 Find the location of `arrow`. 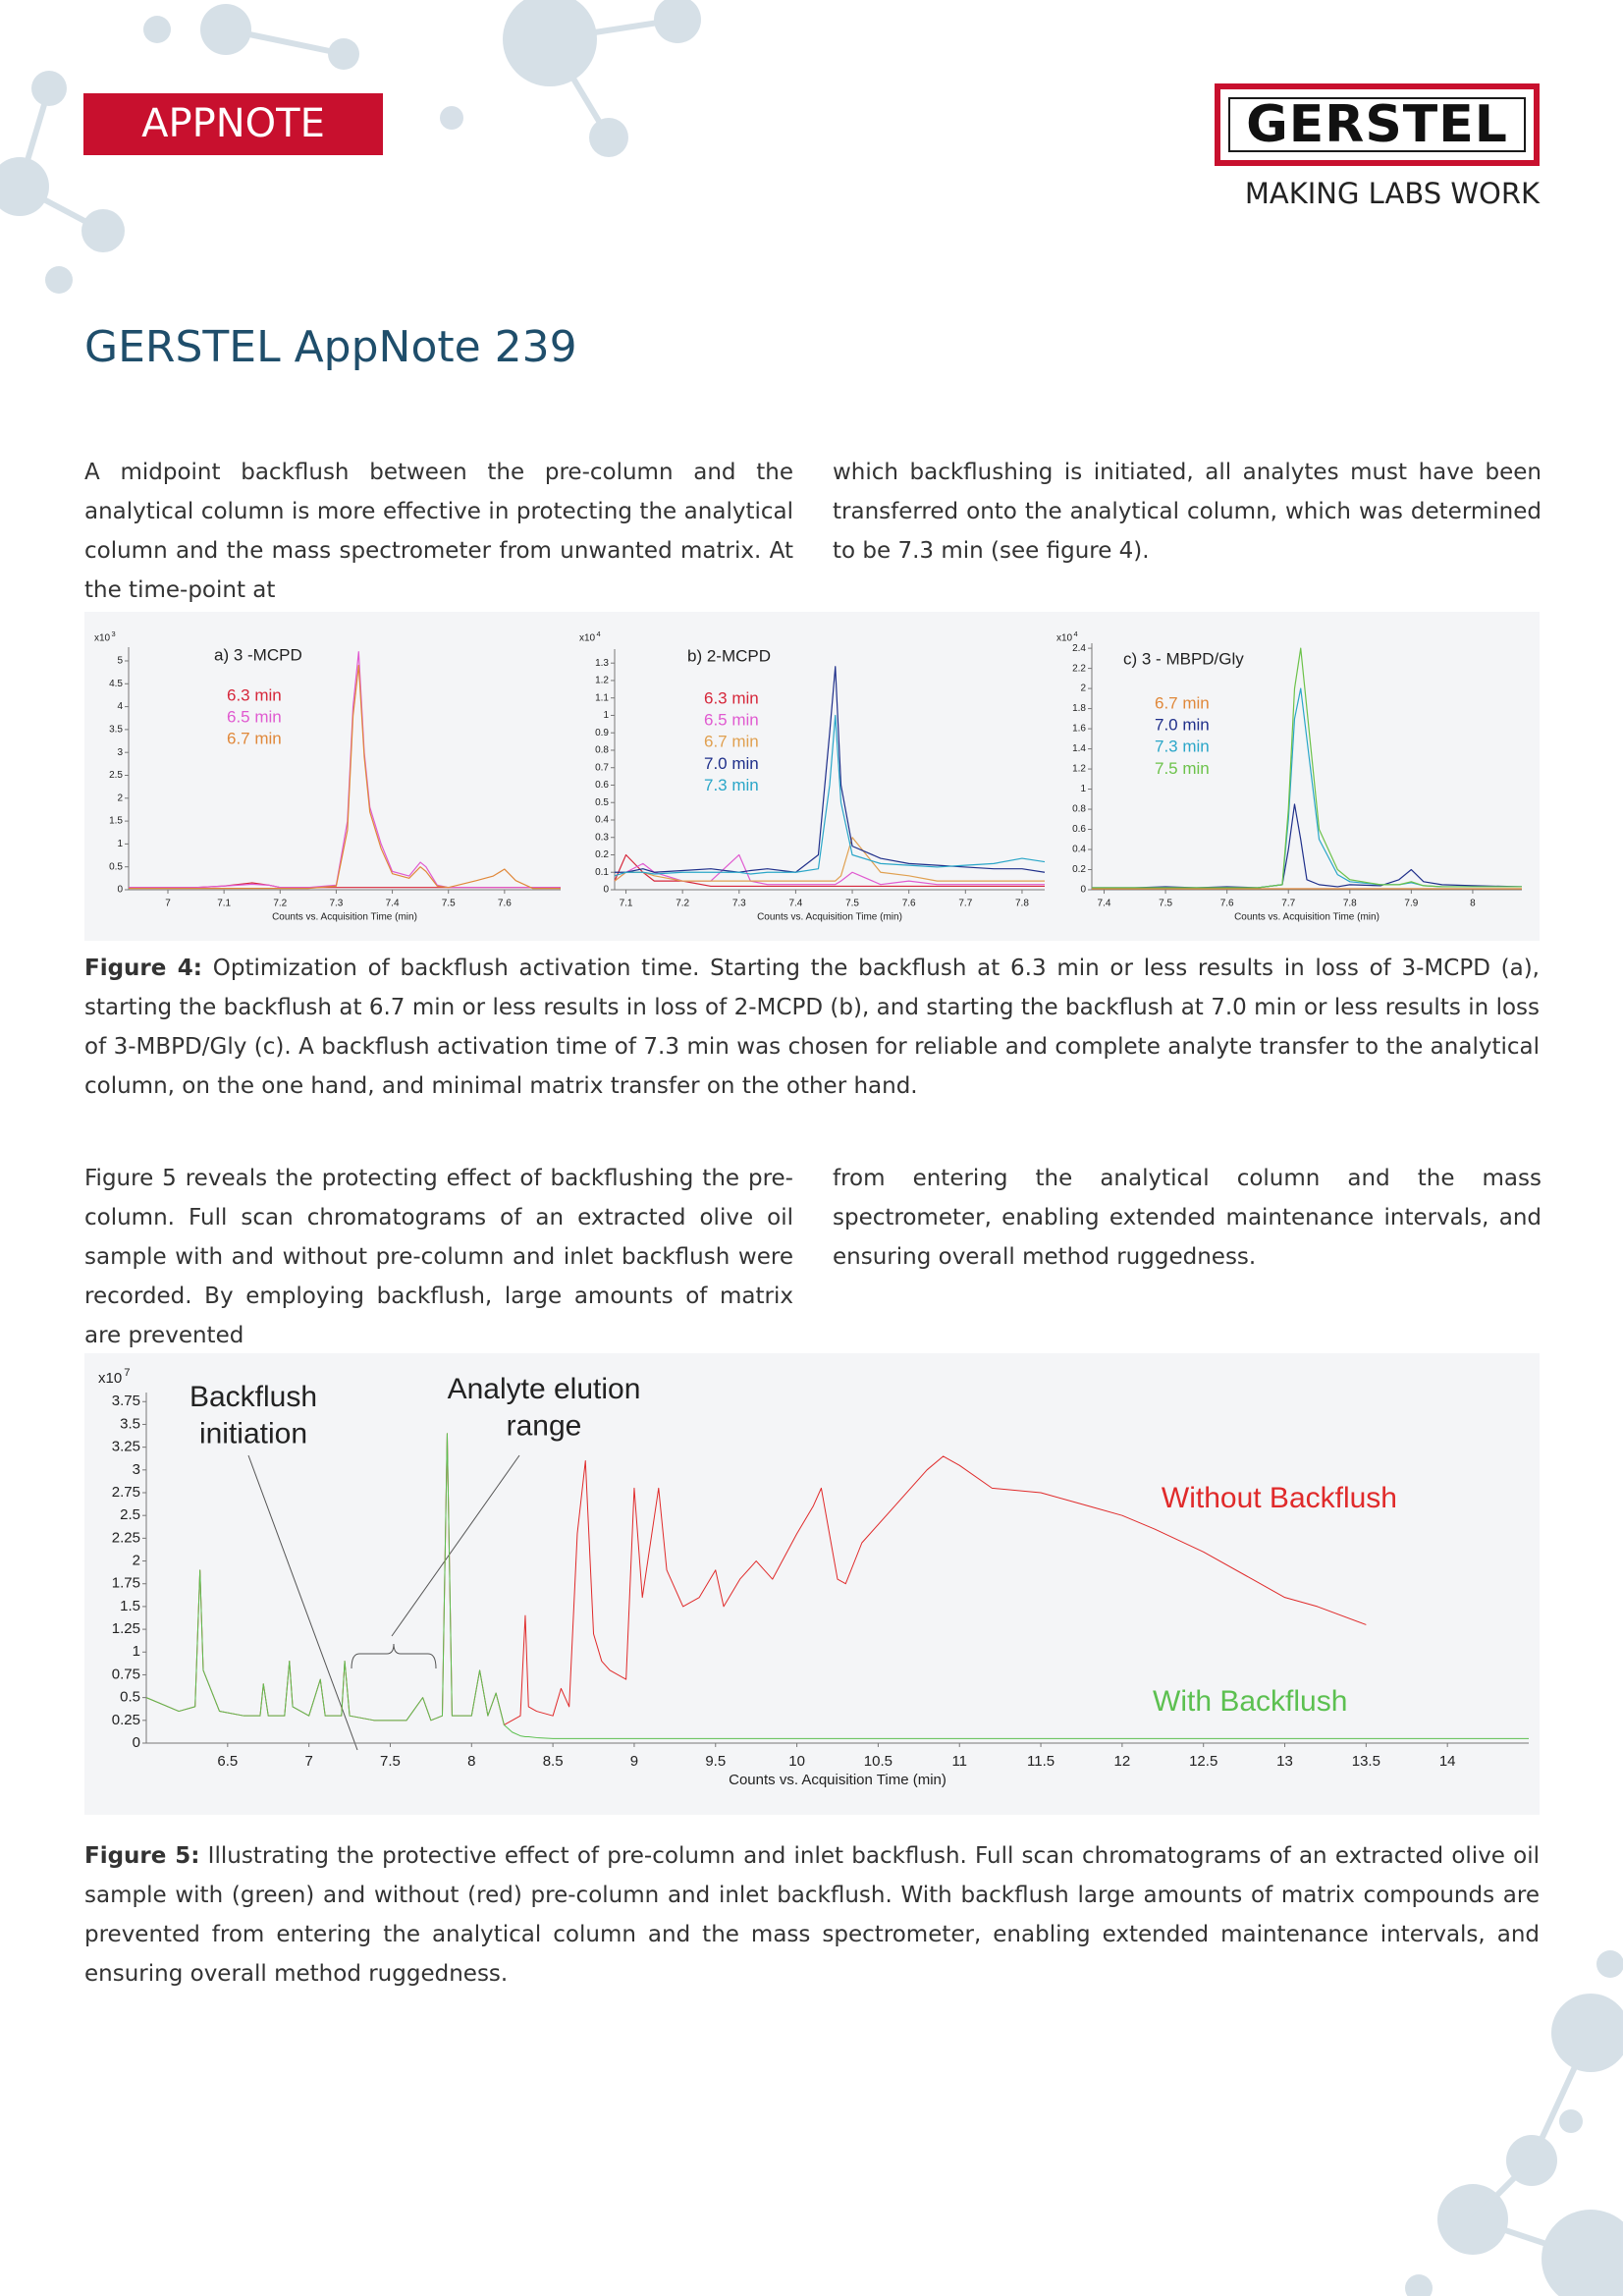

arrow is located at coordinates (455, 1545).